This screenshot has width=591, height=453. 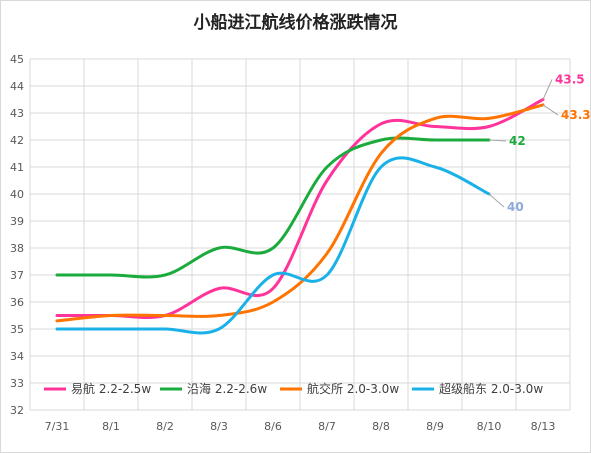 I want to click on y-axis-ticks: 32 33 34 35 36 37 38 39 40 41 42 43 44 45, so click(x=17, y=235).